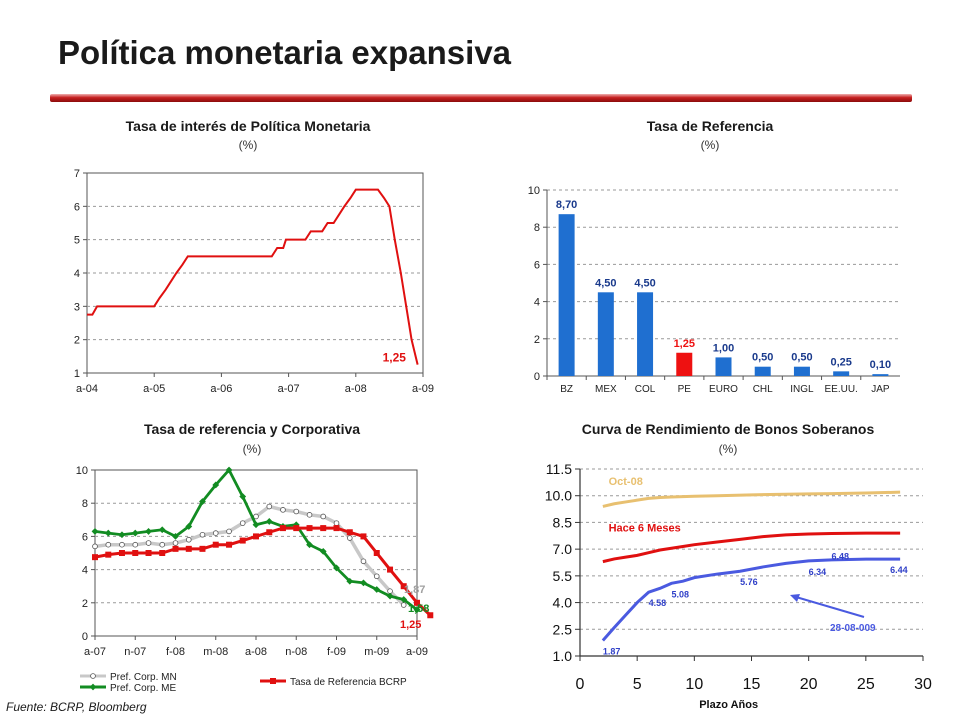 This screenshot has height=720, width=960. I want to click on x-tick-label: a-09, so click(423, 389).